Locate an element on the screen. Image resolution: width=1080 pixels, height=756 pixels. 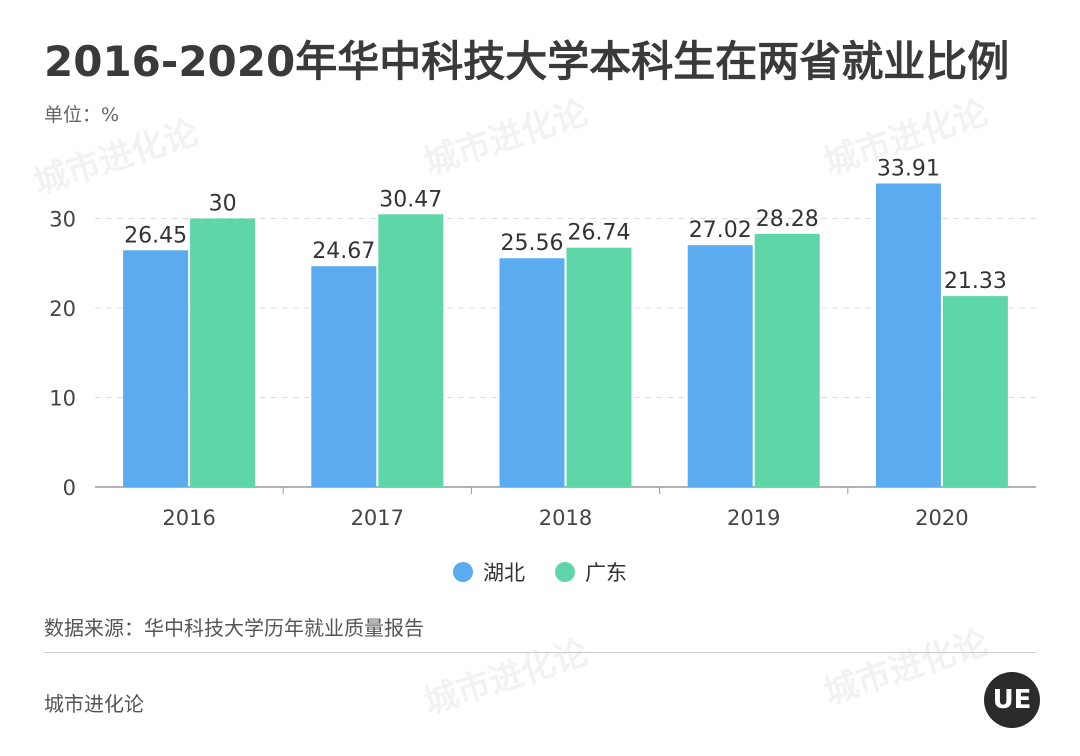
data-label: 27.02 is located at coordinates (720, 230).